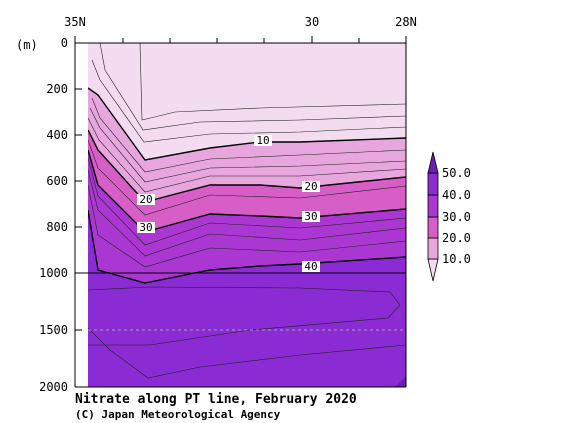 This screenshot has width=570, height=423. I want to click on colorbar-tick-label: 40.0, so click(456, 195).